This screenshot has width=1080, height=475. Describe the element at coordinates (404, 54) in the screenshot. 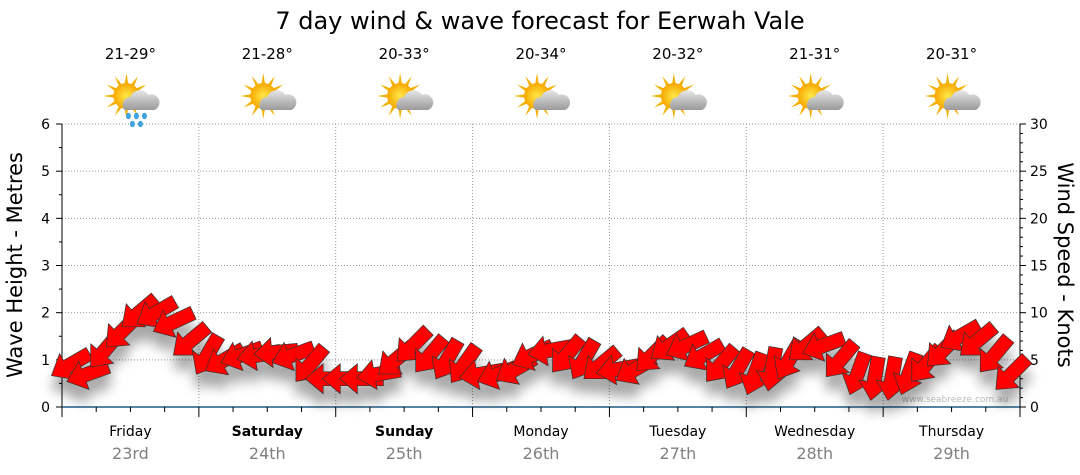

I see `day-temp-range: 20-33°` at that location.